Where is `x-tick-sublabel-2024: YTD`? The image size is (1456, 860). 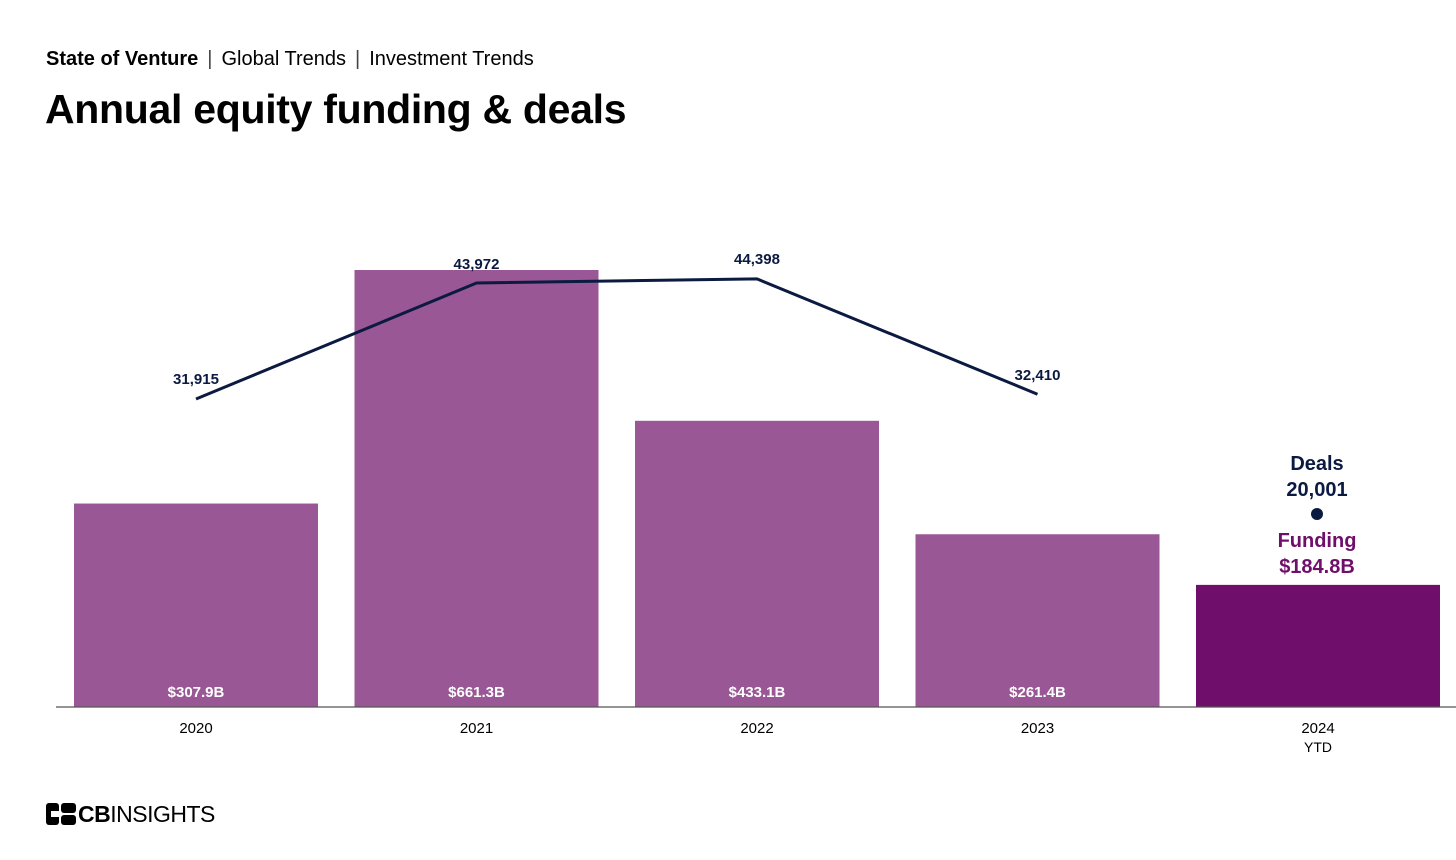
x-tick-sublabel-2024: YTD is located at coordinates (1318, 747).